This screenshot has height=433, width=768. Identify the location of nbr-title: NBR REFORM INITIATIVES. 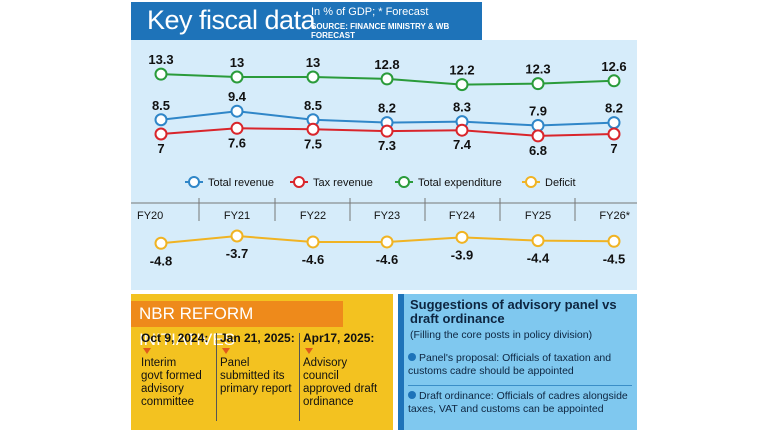
(237, 325).